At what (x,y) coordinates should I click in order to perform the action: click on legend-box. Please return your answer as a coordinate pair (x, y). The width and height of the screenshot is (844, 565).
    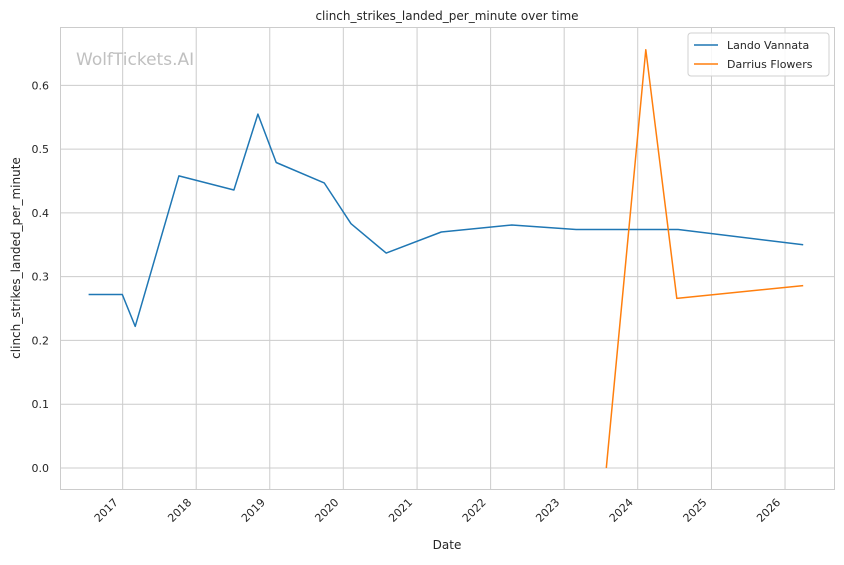
    Looking at the image, I should click on (758, 54).